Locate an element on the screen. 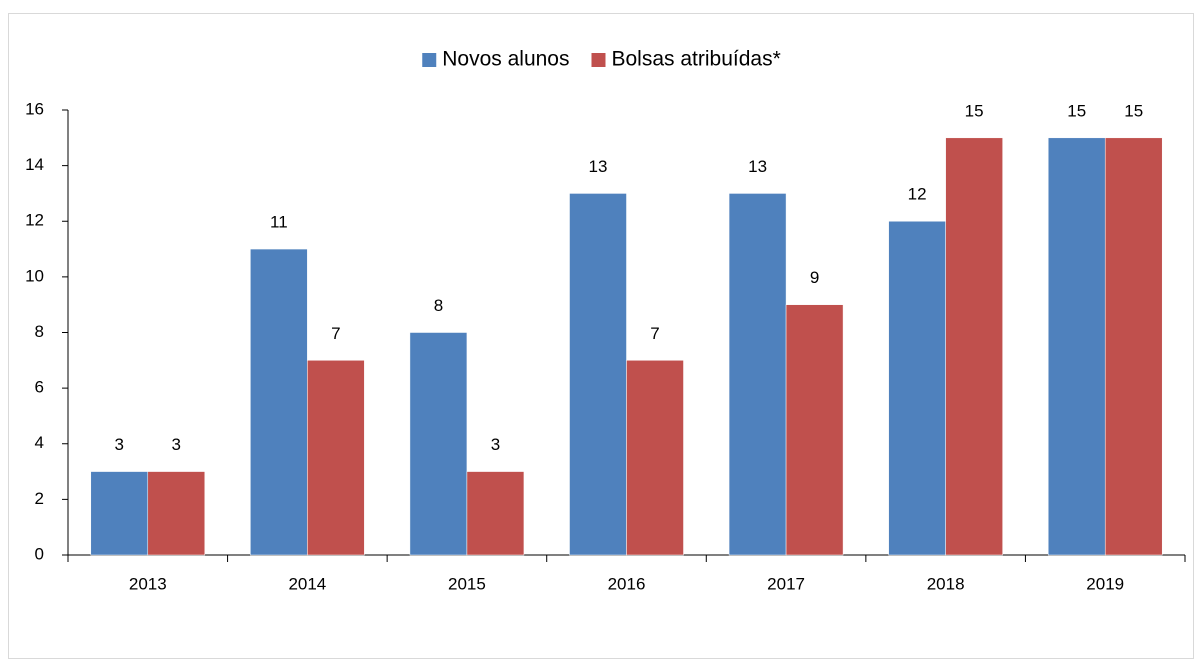  y-tick-label: 8 is located at coordinates (39, 331).